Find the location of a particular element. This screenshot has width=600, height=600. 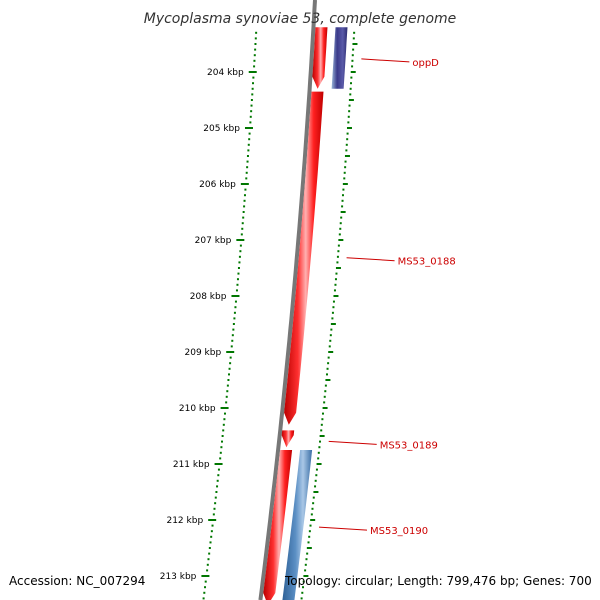

gene-label-1: MS53_0188 is located at coordinates (427, 262).